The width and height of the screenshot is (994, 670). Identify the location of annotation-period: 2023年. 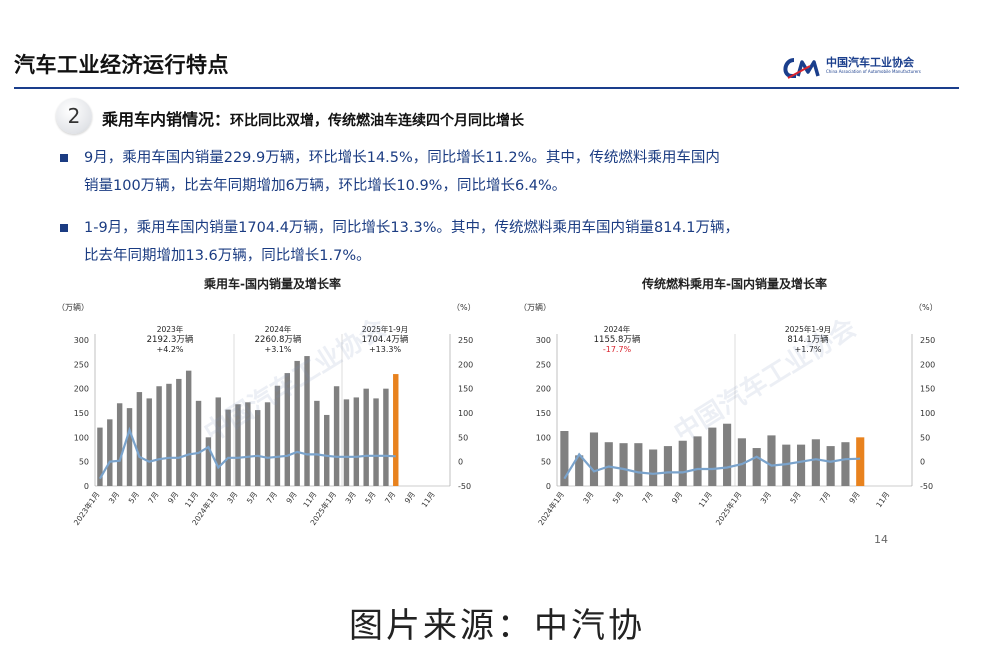
(170, 329).